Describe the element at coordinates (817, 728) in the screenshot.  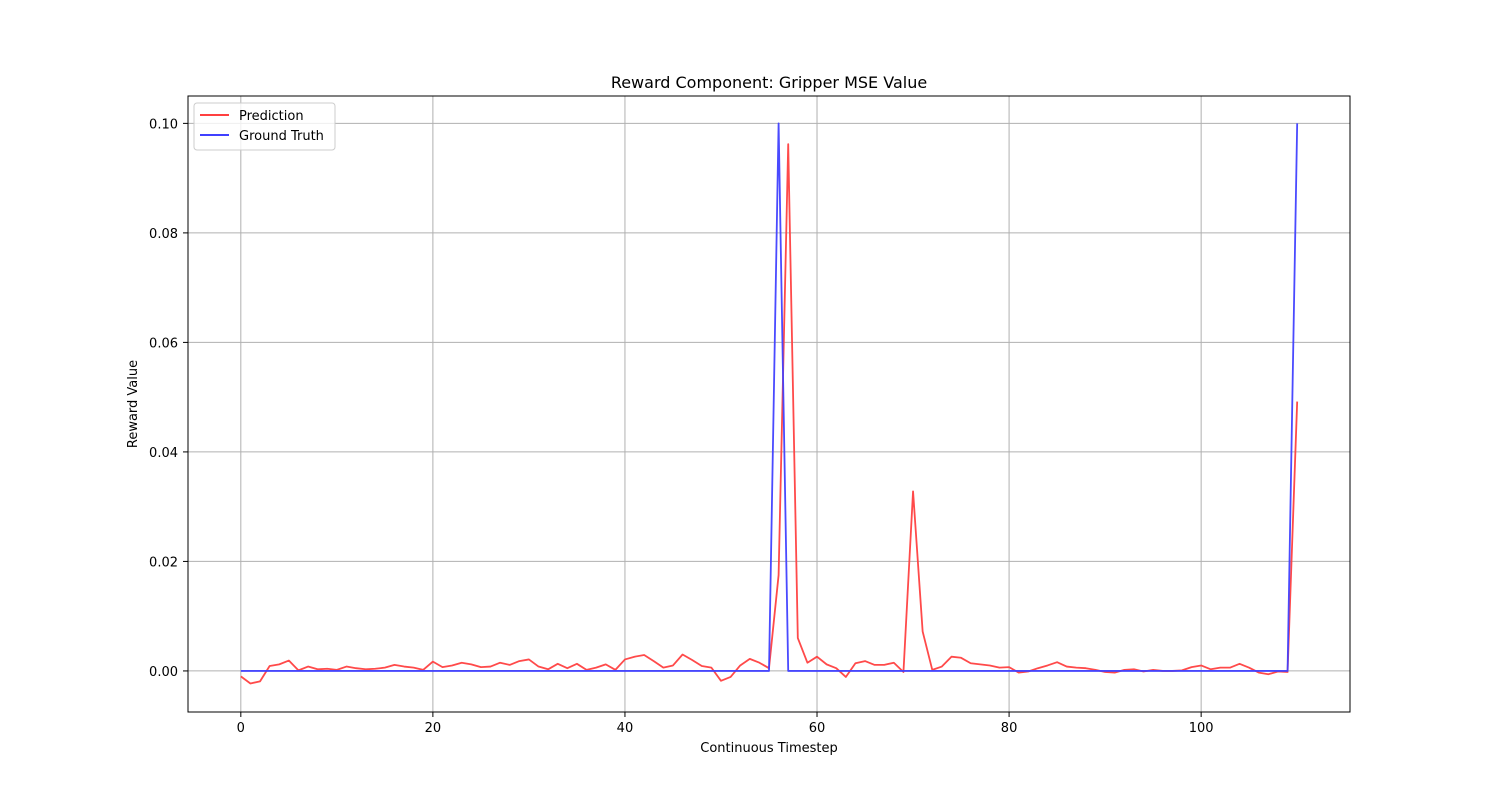
I see `x-tick-label: 60` at that location.